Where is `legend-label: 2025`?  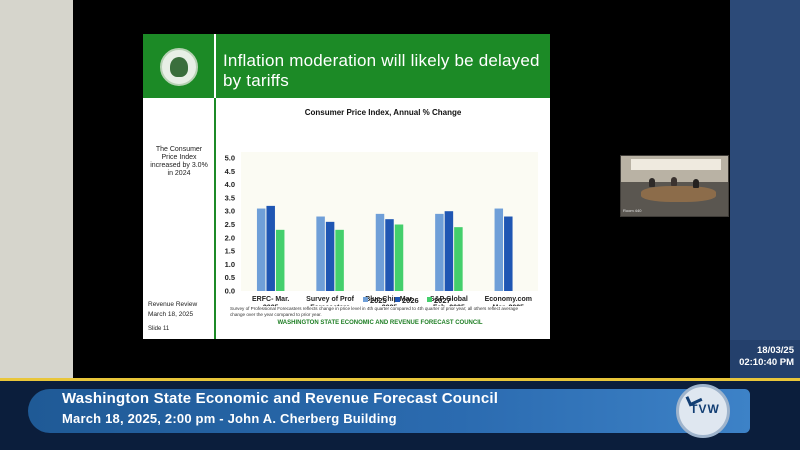 legend-label: 2025 is located at coordinates (378, 300).